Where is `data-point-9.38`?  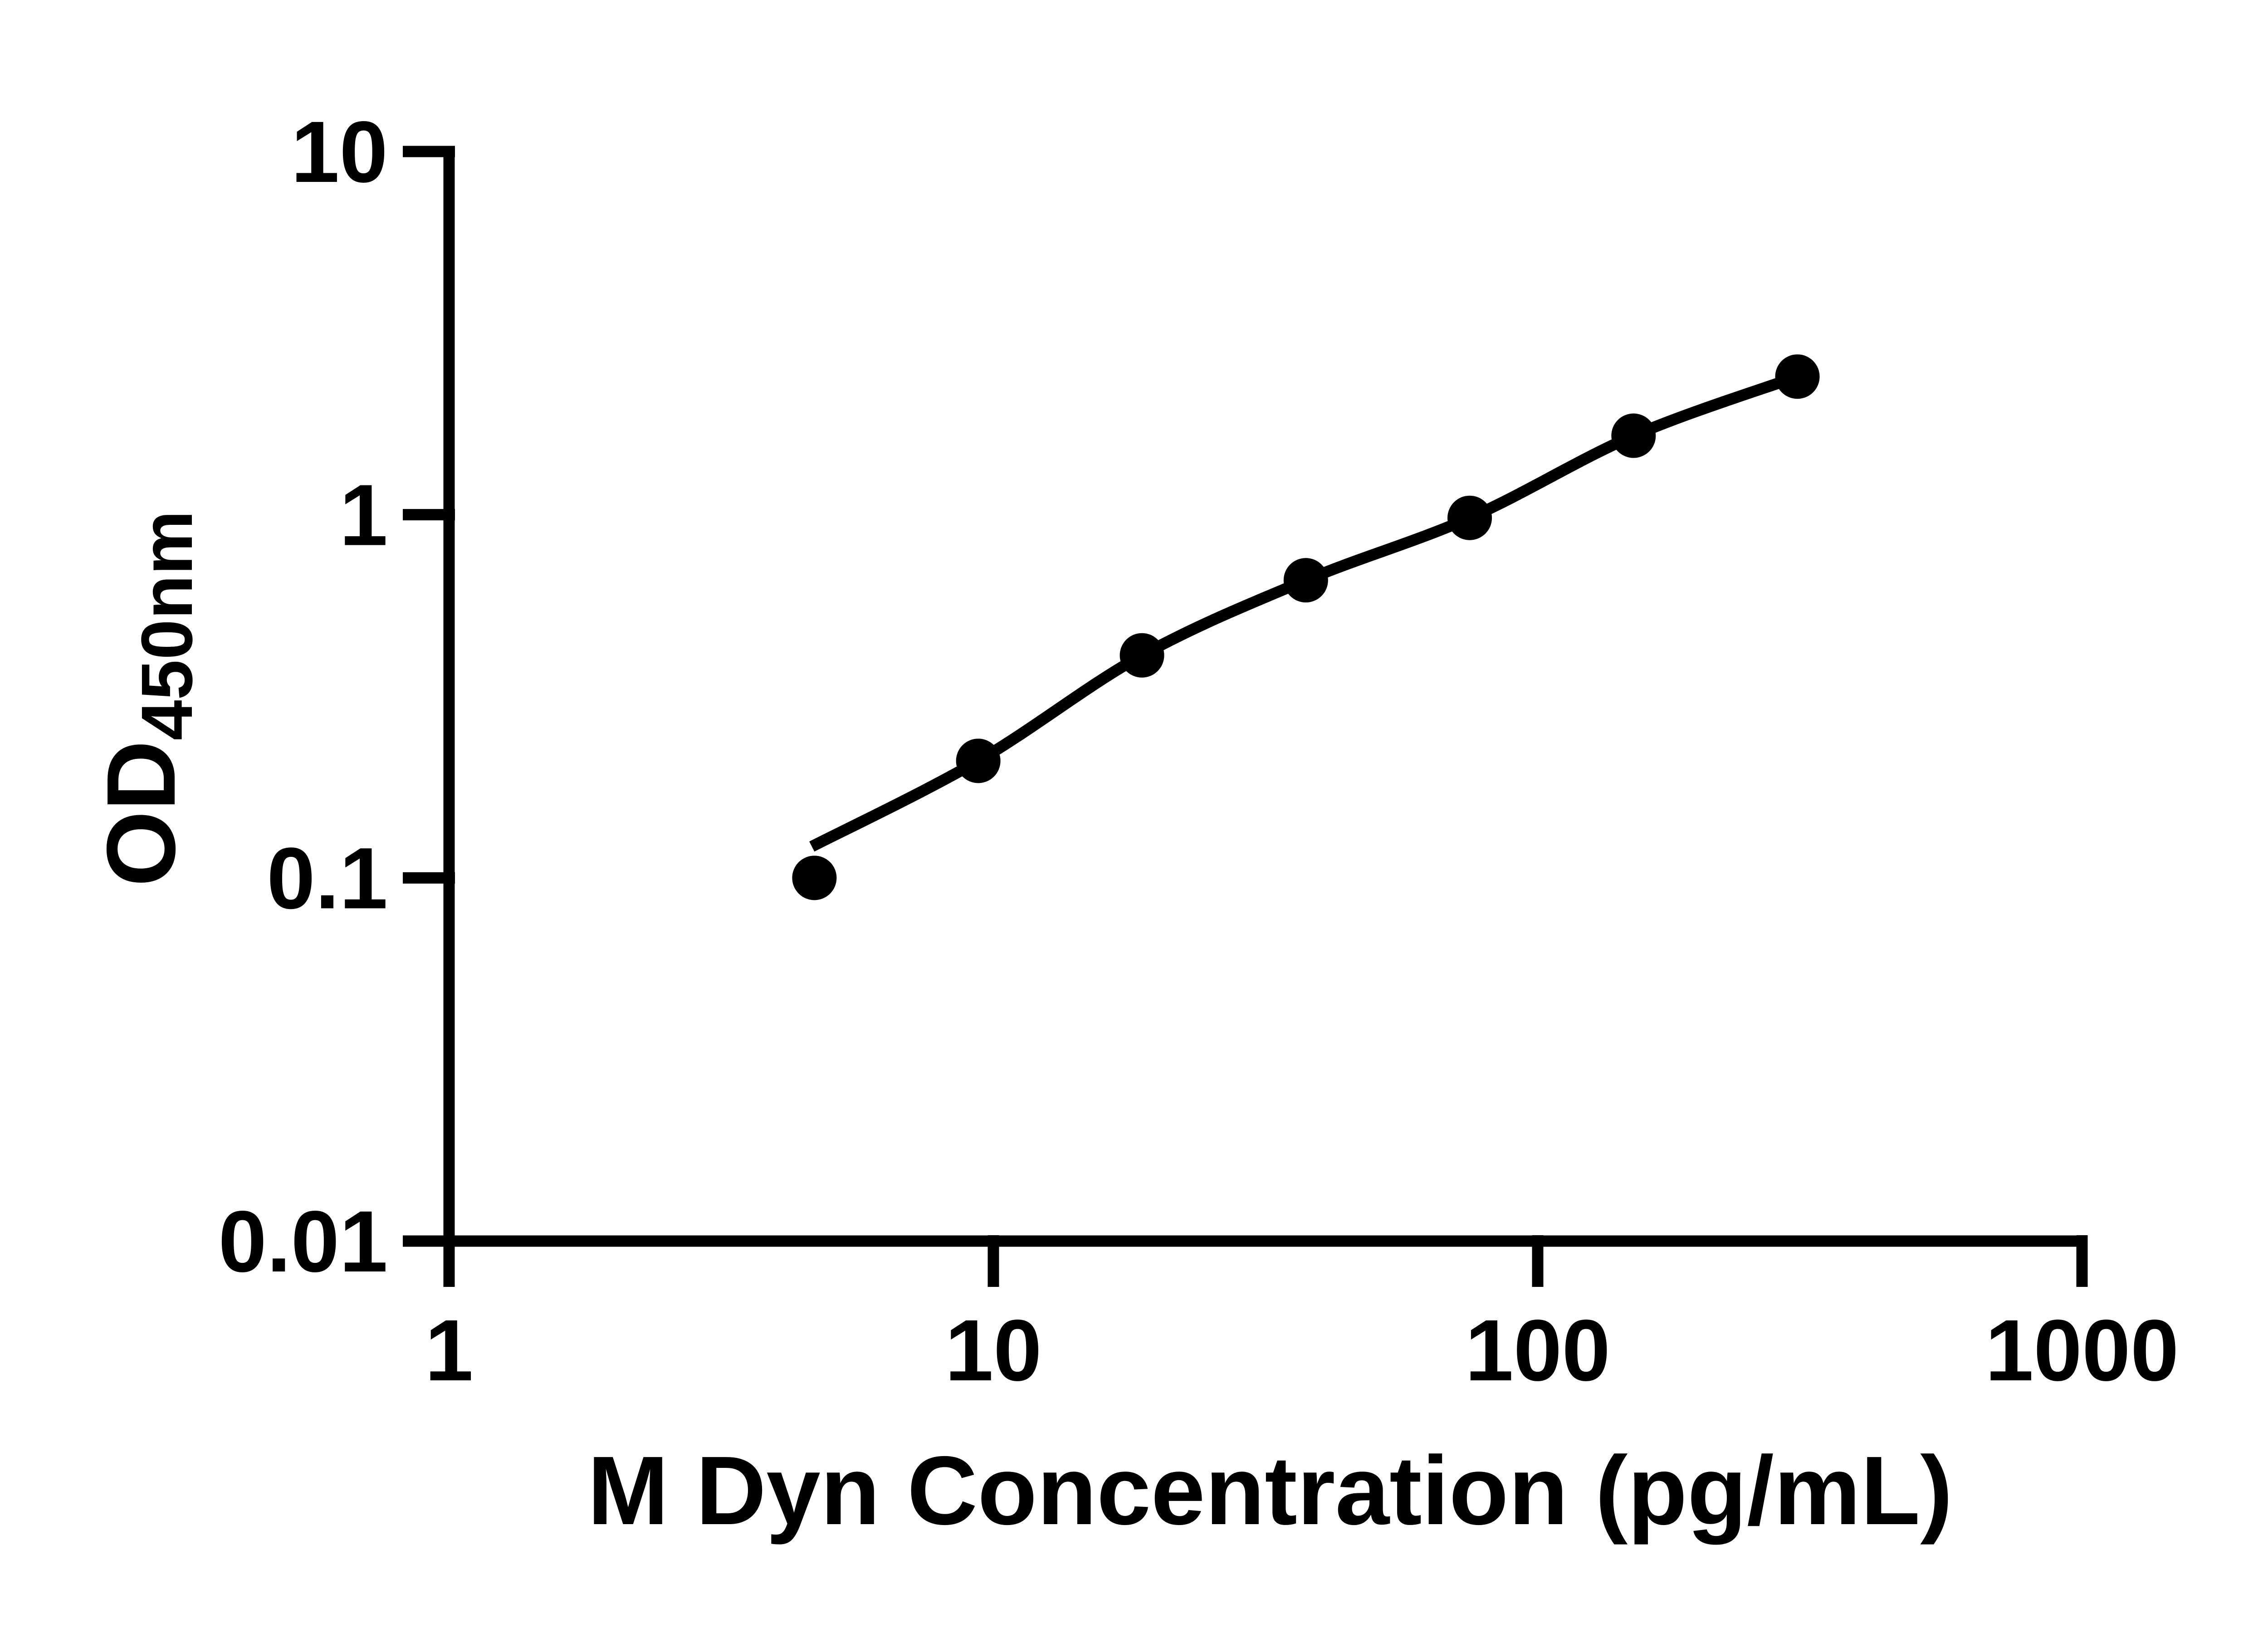 data-point-9.38 is located at coordinates (979, 760).